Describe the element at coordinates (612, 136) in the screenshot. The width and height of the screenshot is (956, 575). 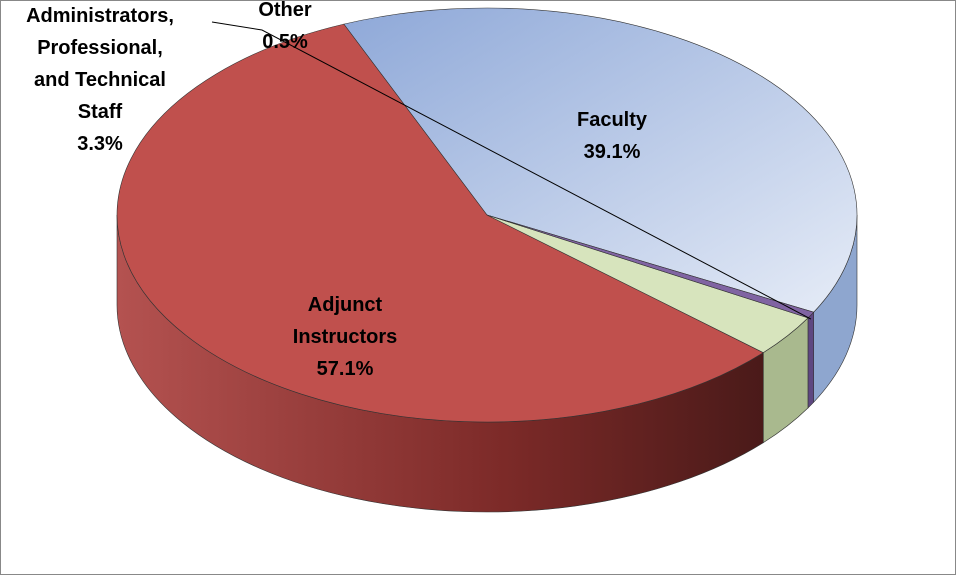
I see `slice-label: Faculty 39.1%` at that location.